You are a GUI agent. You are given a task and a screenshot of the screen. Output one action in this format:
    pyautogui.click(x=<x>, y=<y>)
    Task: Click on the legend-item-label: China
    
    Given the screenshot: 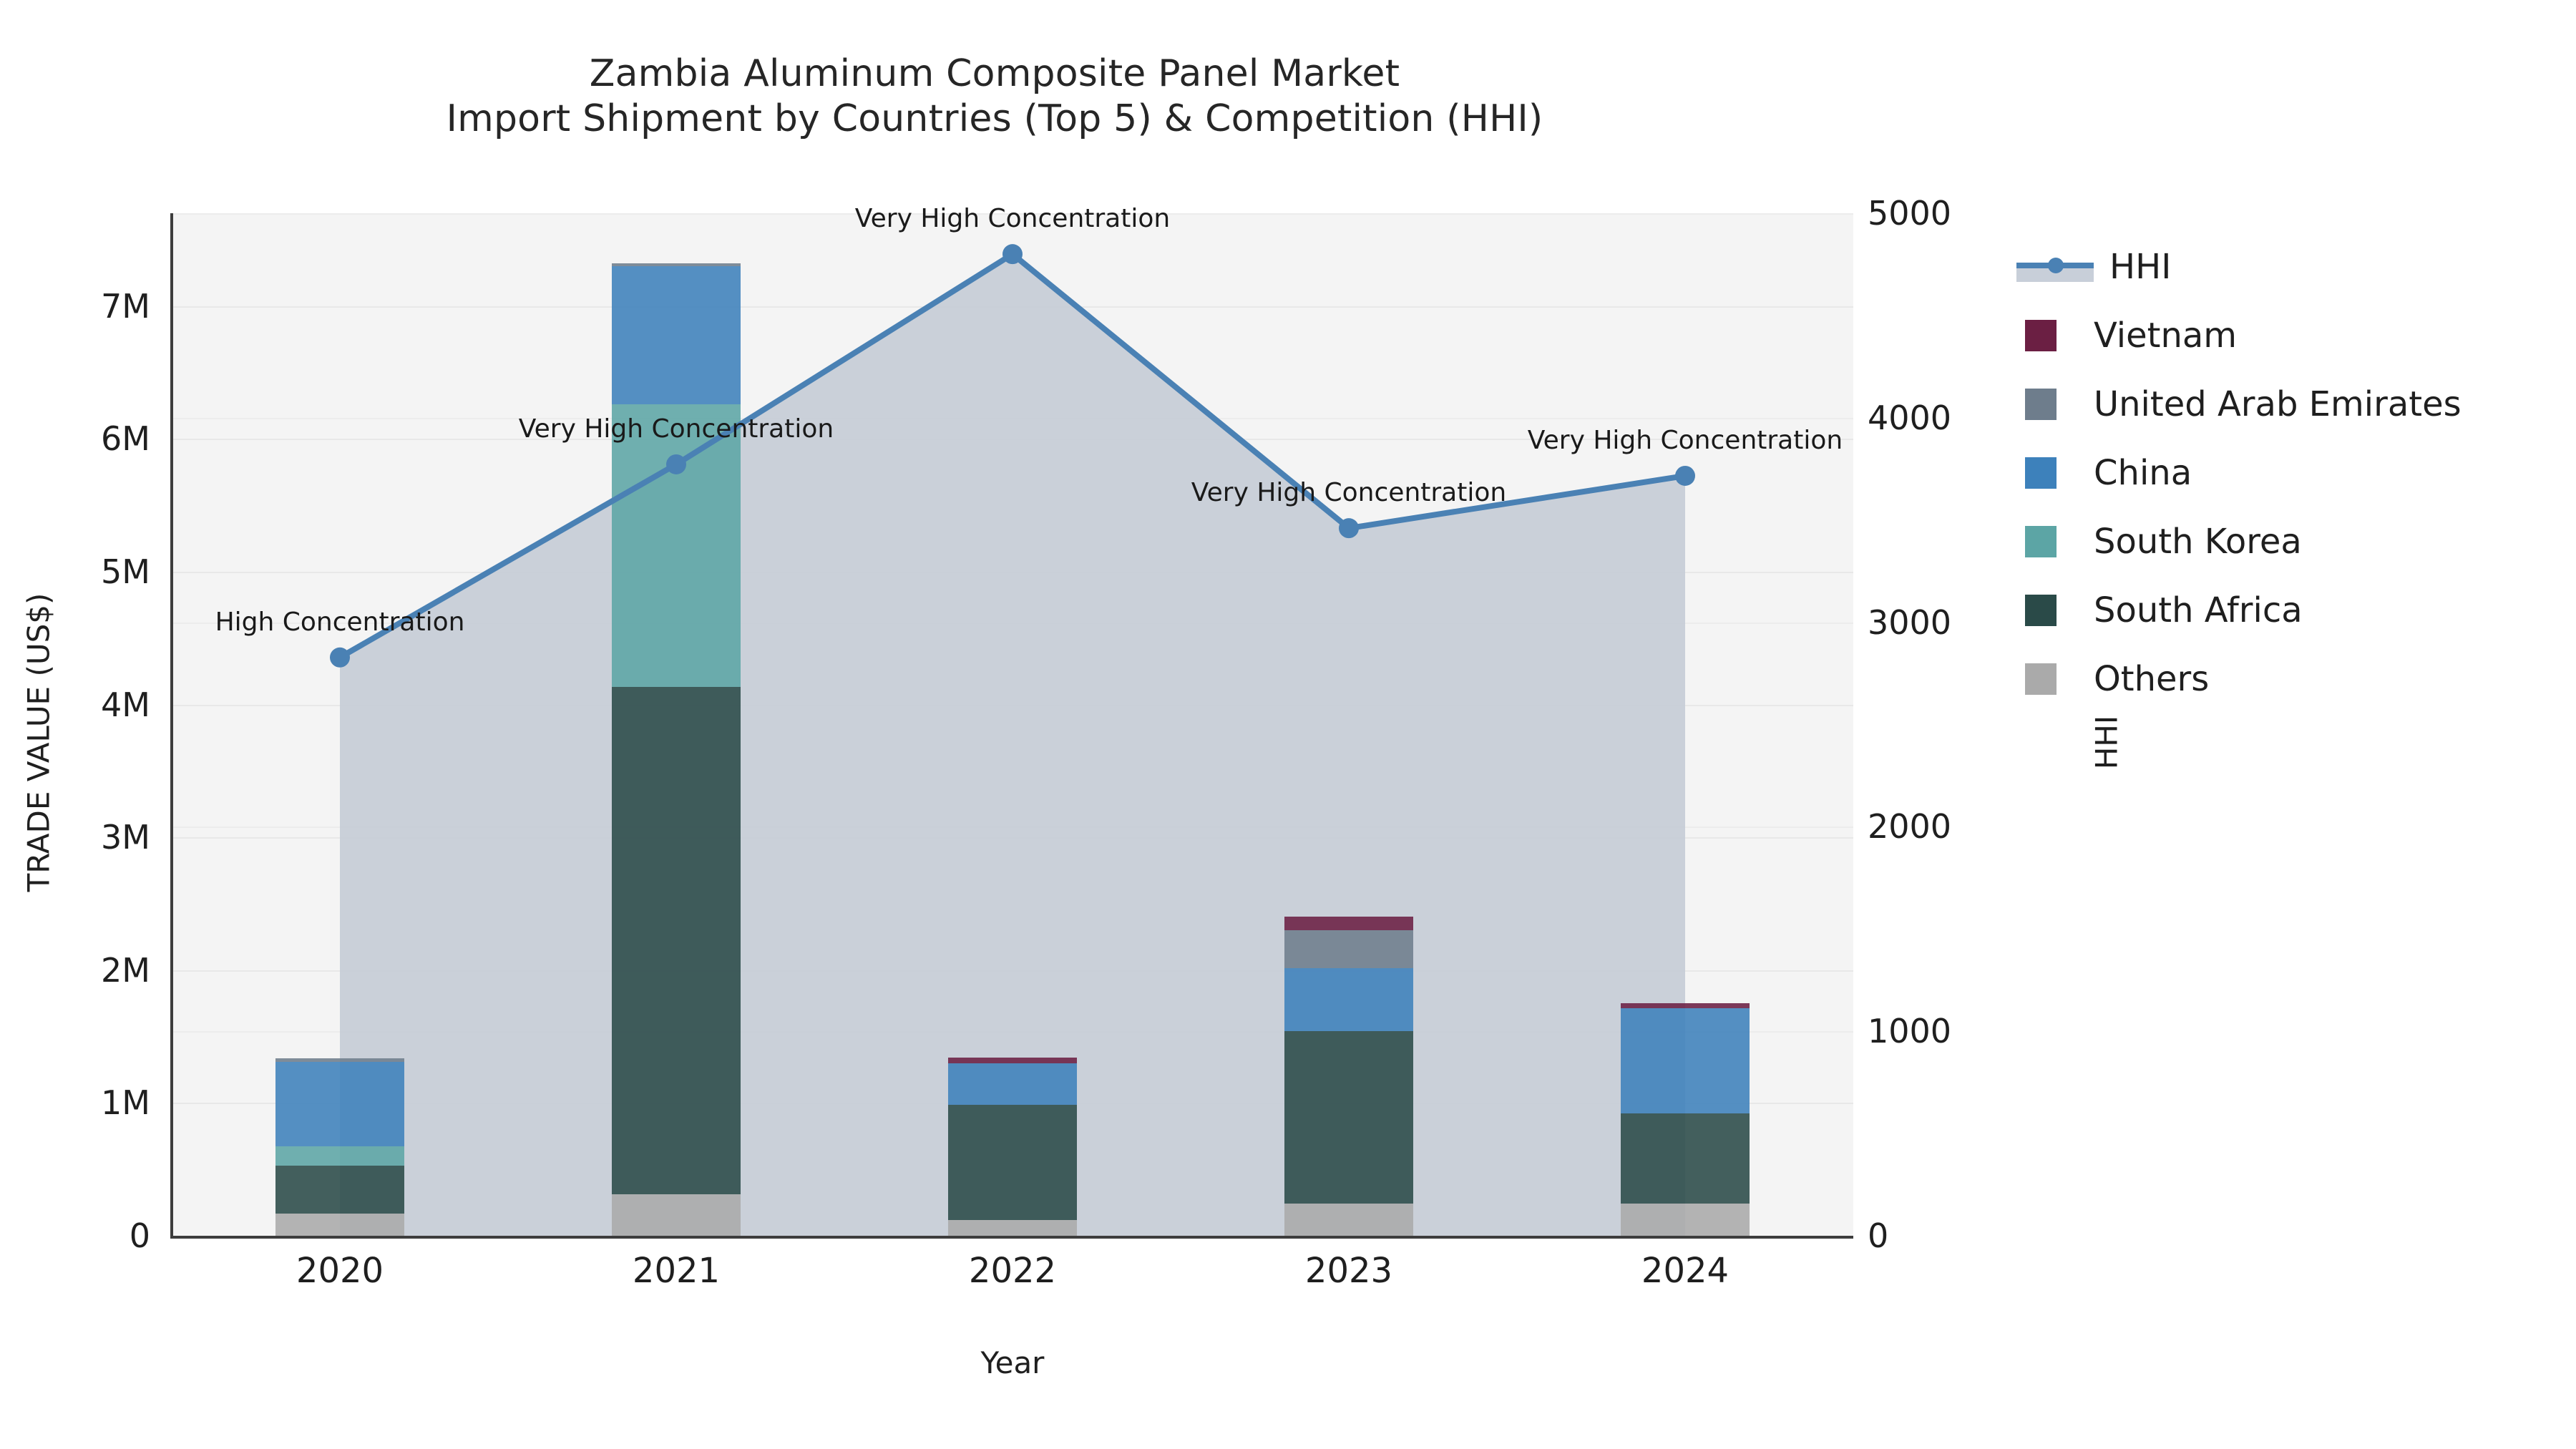 What is the action you would take?
    pyautogui.click(x=2143, y=473)
    